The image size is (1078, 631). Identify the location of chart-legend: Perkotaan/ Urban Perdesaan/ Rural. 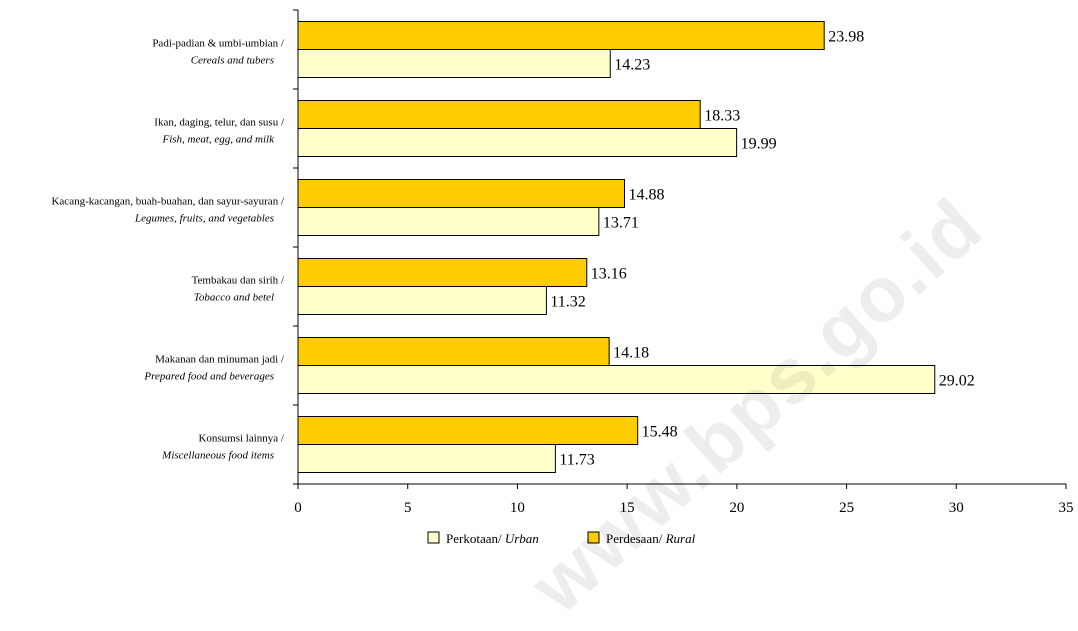
(561, 538).